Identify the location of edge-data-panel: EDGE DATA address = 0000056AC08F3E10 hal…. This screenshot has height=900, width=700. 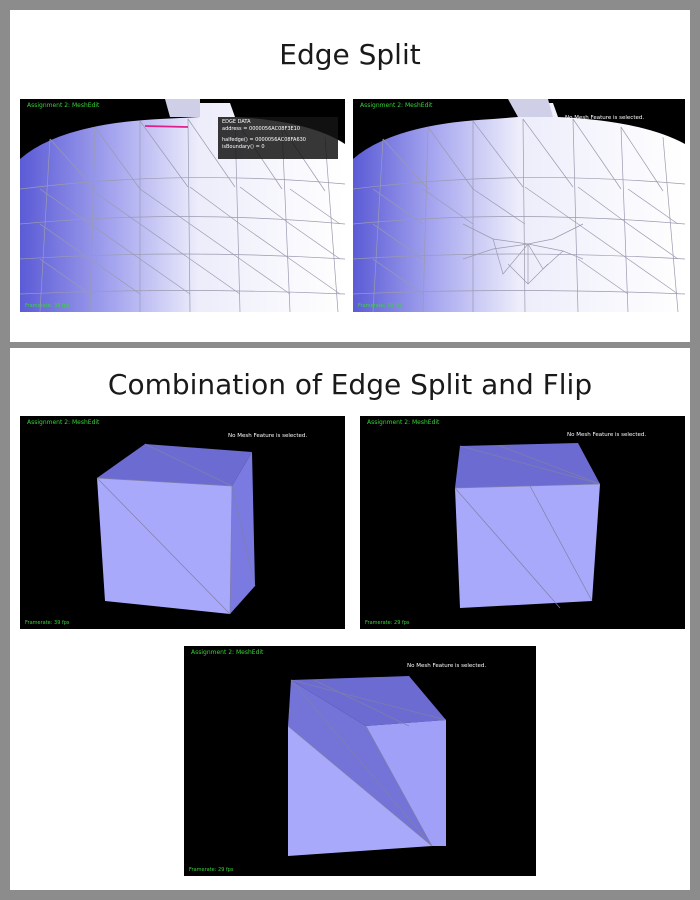
(278, 138).